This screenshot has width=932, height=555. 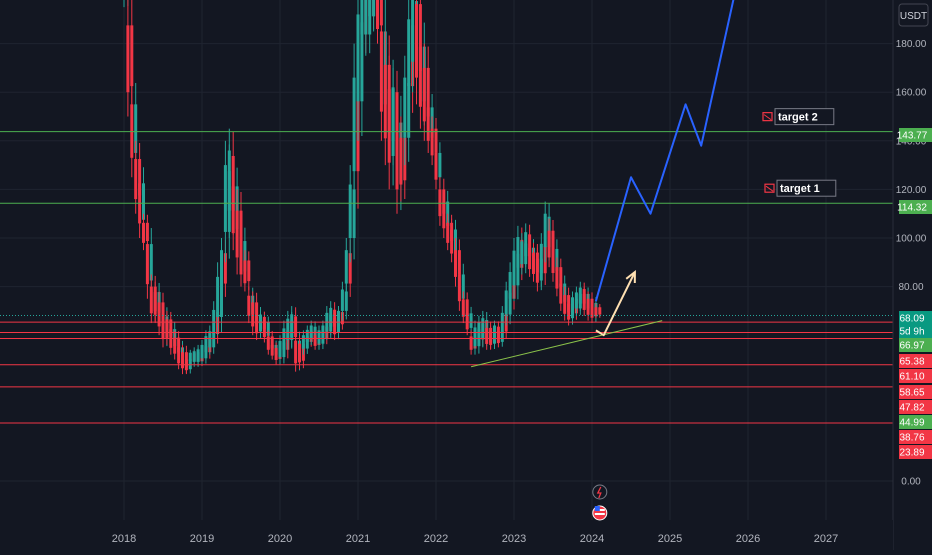 What do you see at coordinates (911, 408) in the screenshot?
I see `price-label: 47.82` at bounding box center [911, 408].